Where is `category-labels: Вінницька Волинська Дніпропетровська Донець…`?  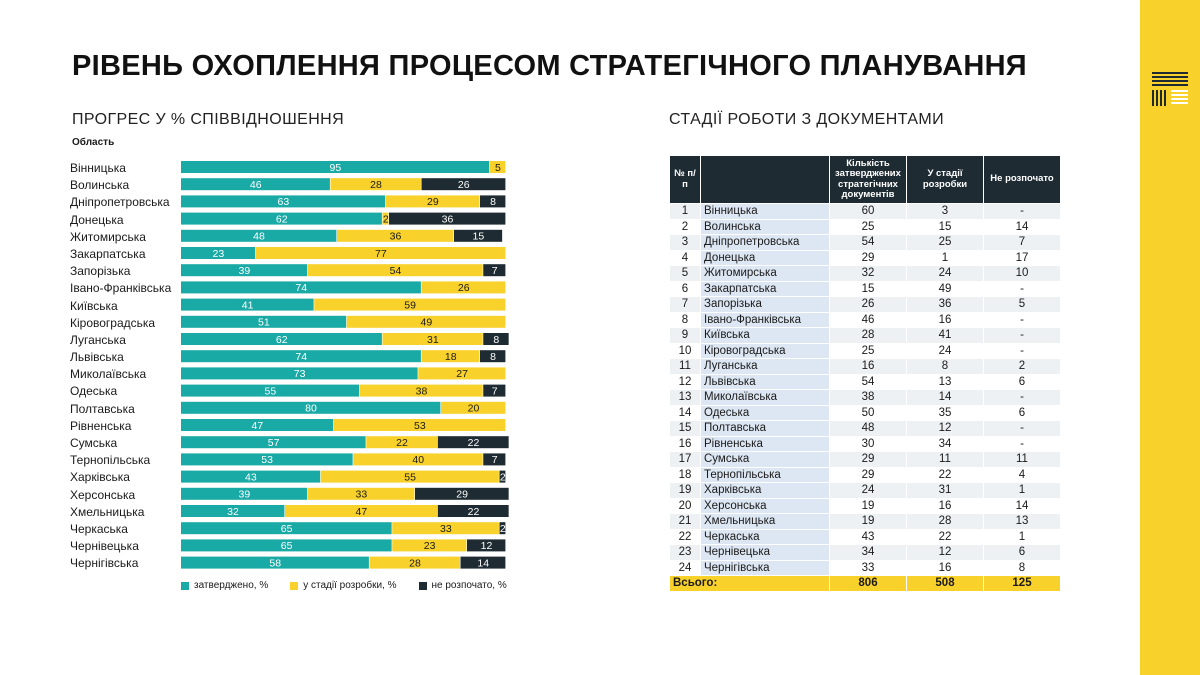
category-labels: Вінницька Волинська Дніпропетровська Донець… is located at coordinates (120, 366).